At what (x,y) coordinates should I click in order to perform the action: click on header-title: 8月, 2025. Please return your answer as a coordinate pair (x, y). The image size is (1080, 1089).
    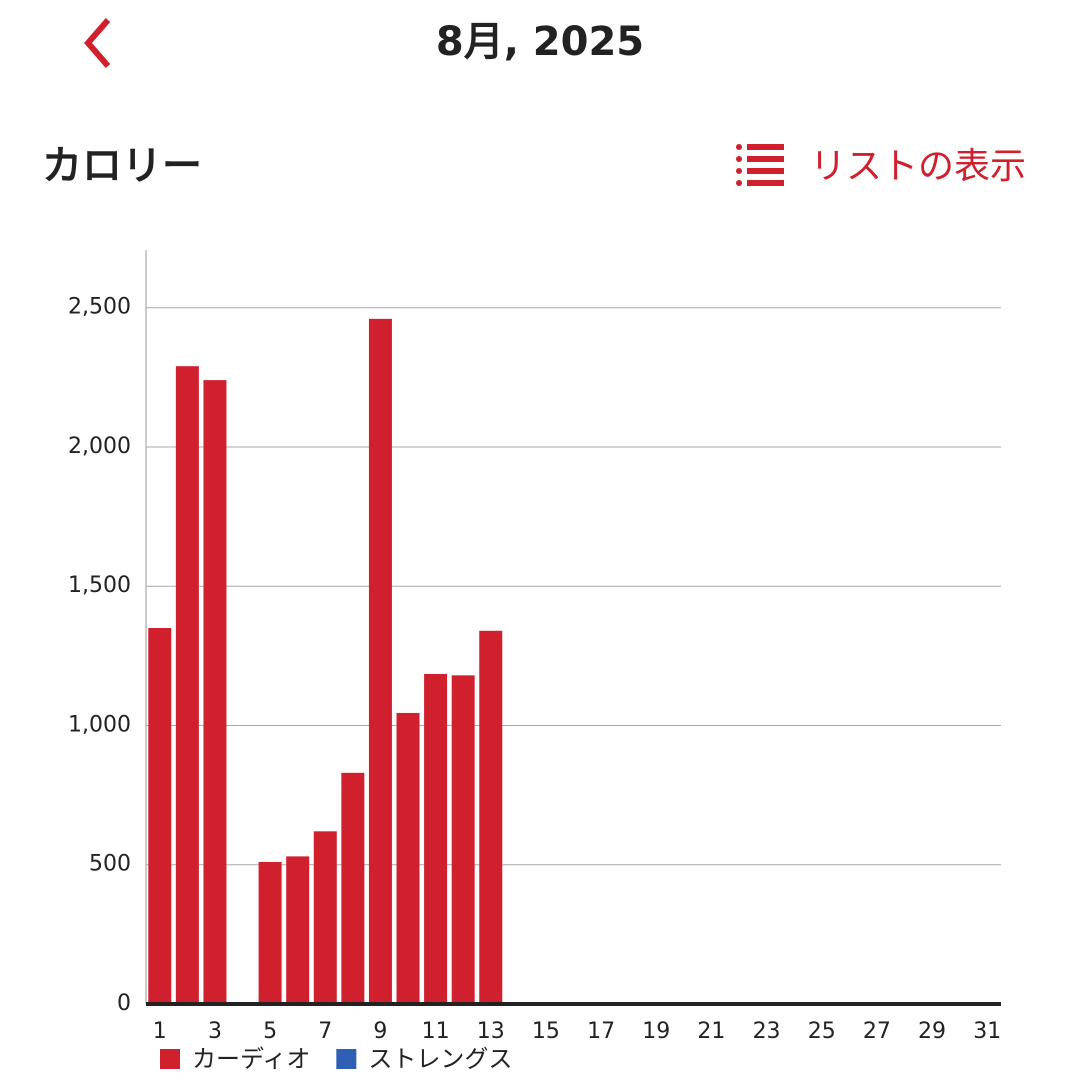
    Looking at the image, I should click on (540, 42).